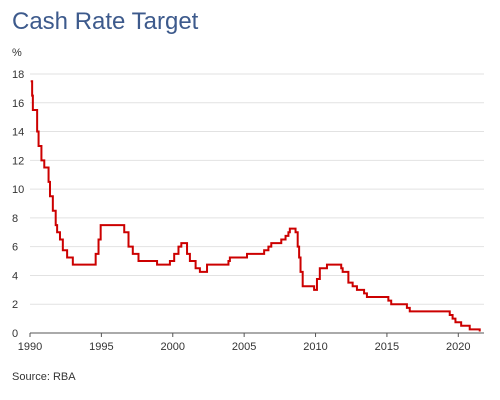  What do you see at coordinates (18, 75) in the screenshot?
I see `y-tick-label: 18` at bounding box center [18, 75].